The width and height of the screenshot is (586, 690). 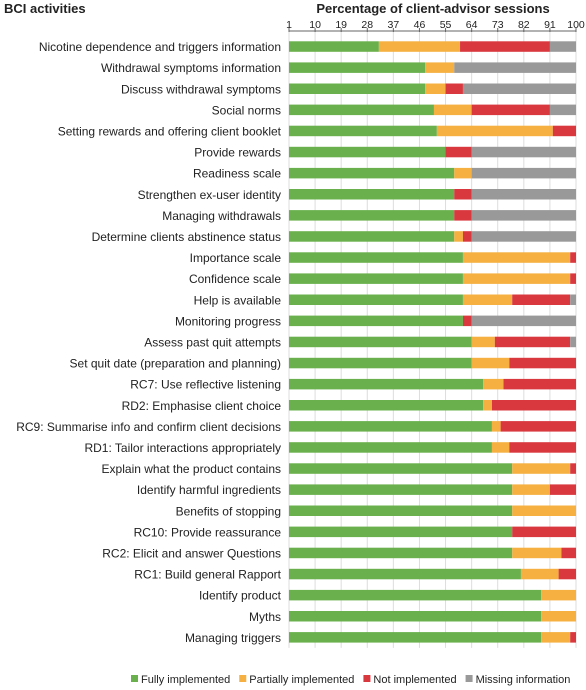 I want to click on category-label: Strengthen ex-user identity, so click(x=209, y=195).